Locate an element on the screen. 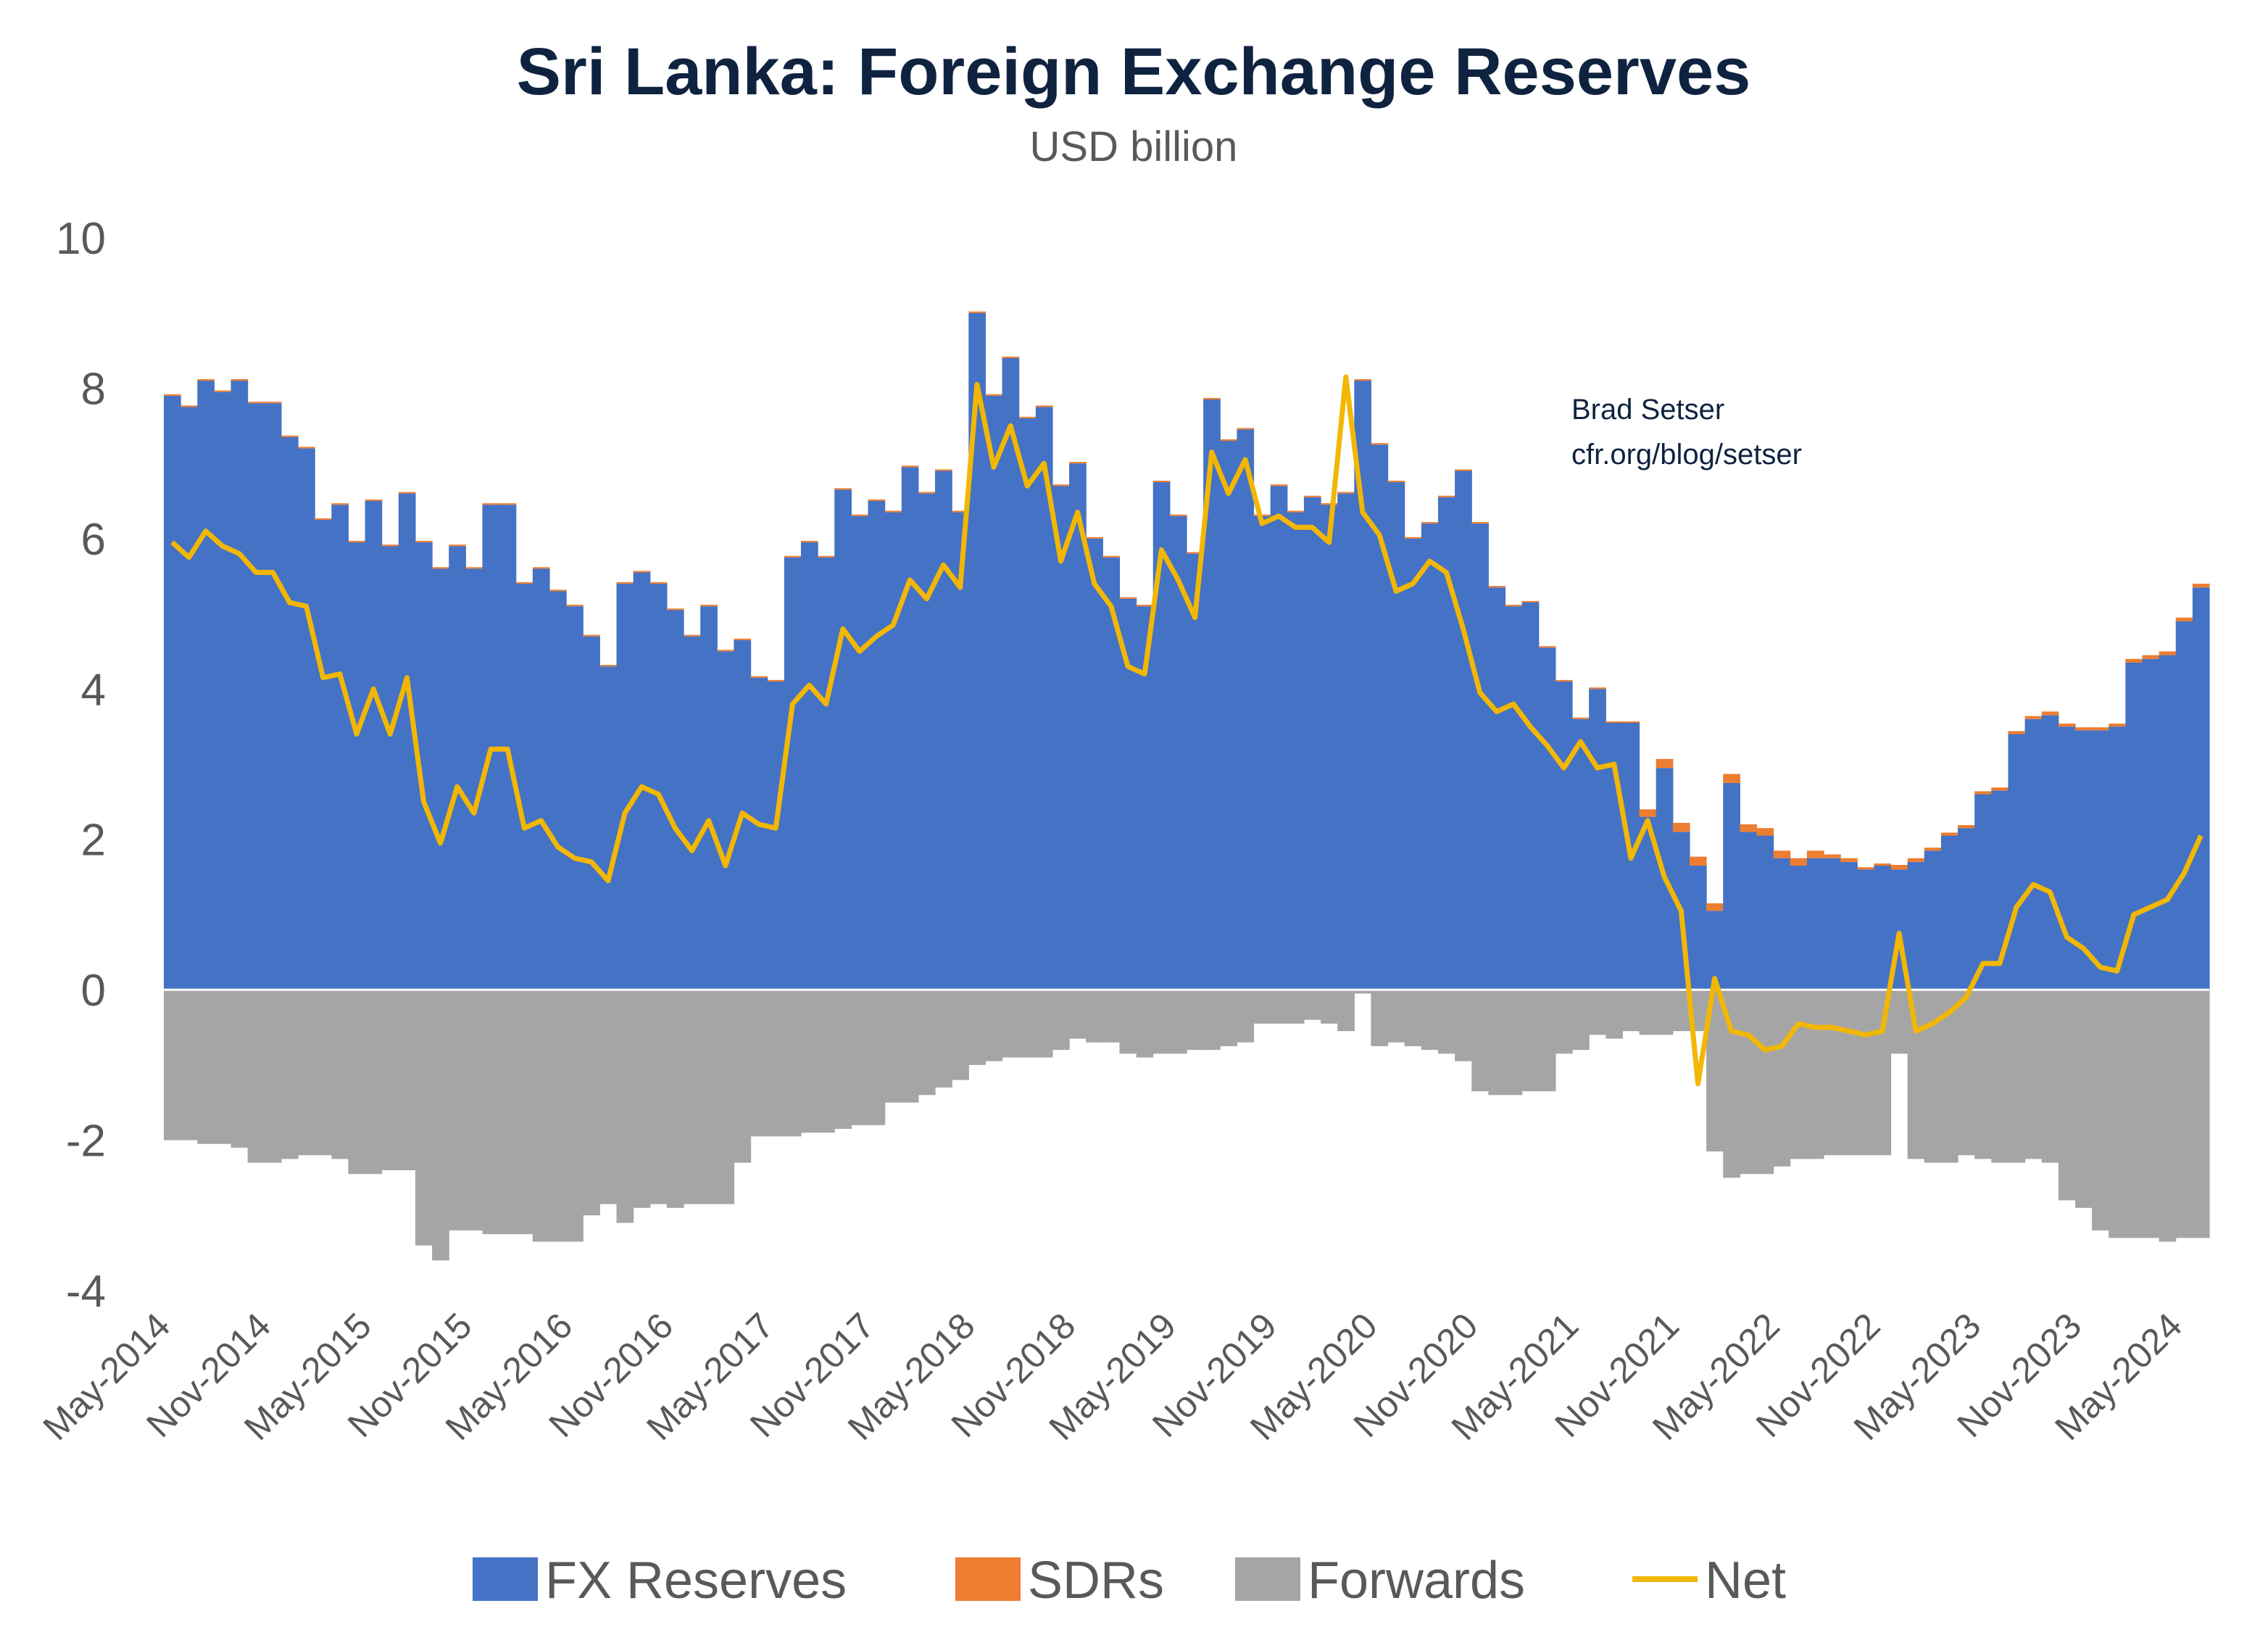  y-tick-label: 0 is located at coordinates (93, 991).